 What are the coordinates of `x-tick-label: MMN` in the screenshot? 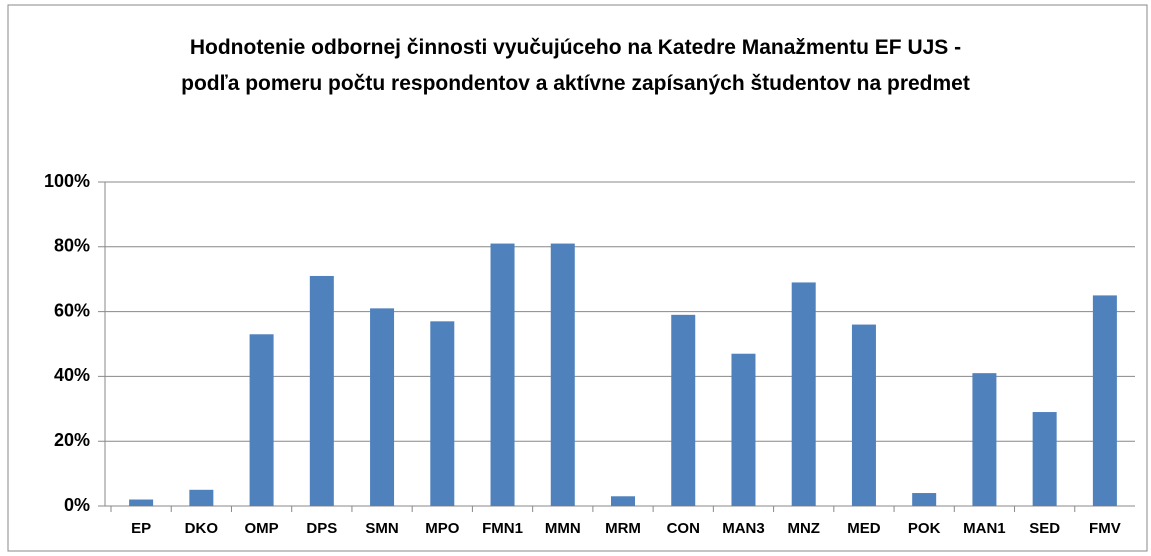 It's located at (563, 528).